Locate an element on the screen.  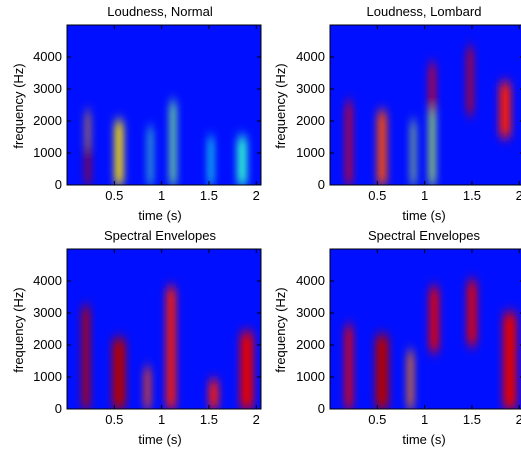
chart-title: Loudness, Normal is located at coordinates (160, 11).